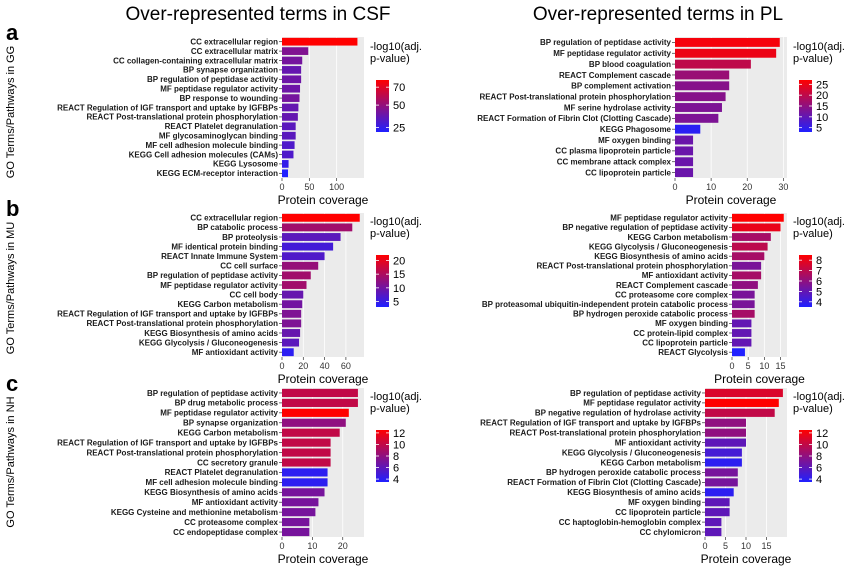 Image resolution: width=850 pixels, height=566 pixels. I want to click on category-label: CC haptoglobin-hemoglobin complex, so click(630, 522).